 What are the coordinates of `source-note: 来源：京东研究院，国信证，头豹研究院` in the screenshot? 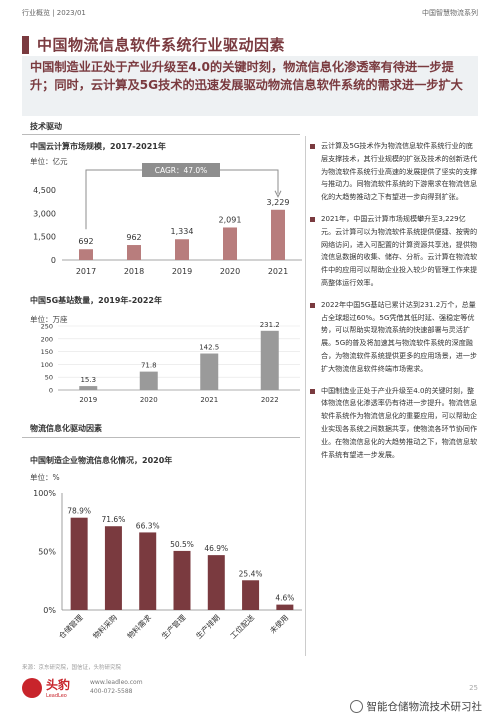 It's located at (72, 668).